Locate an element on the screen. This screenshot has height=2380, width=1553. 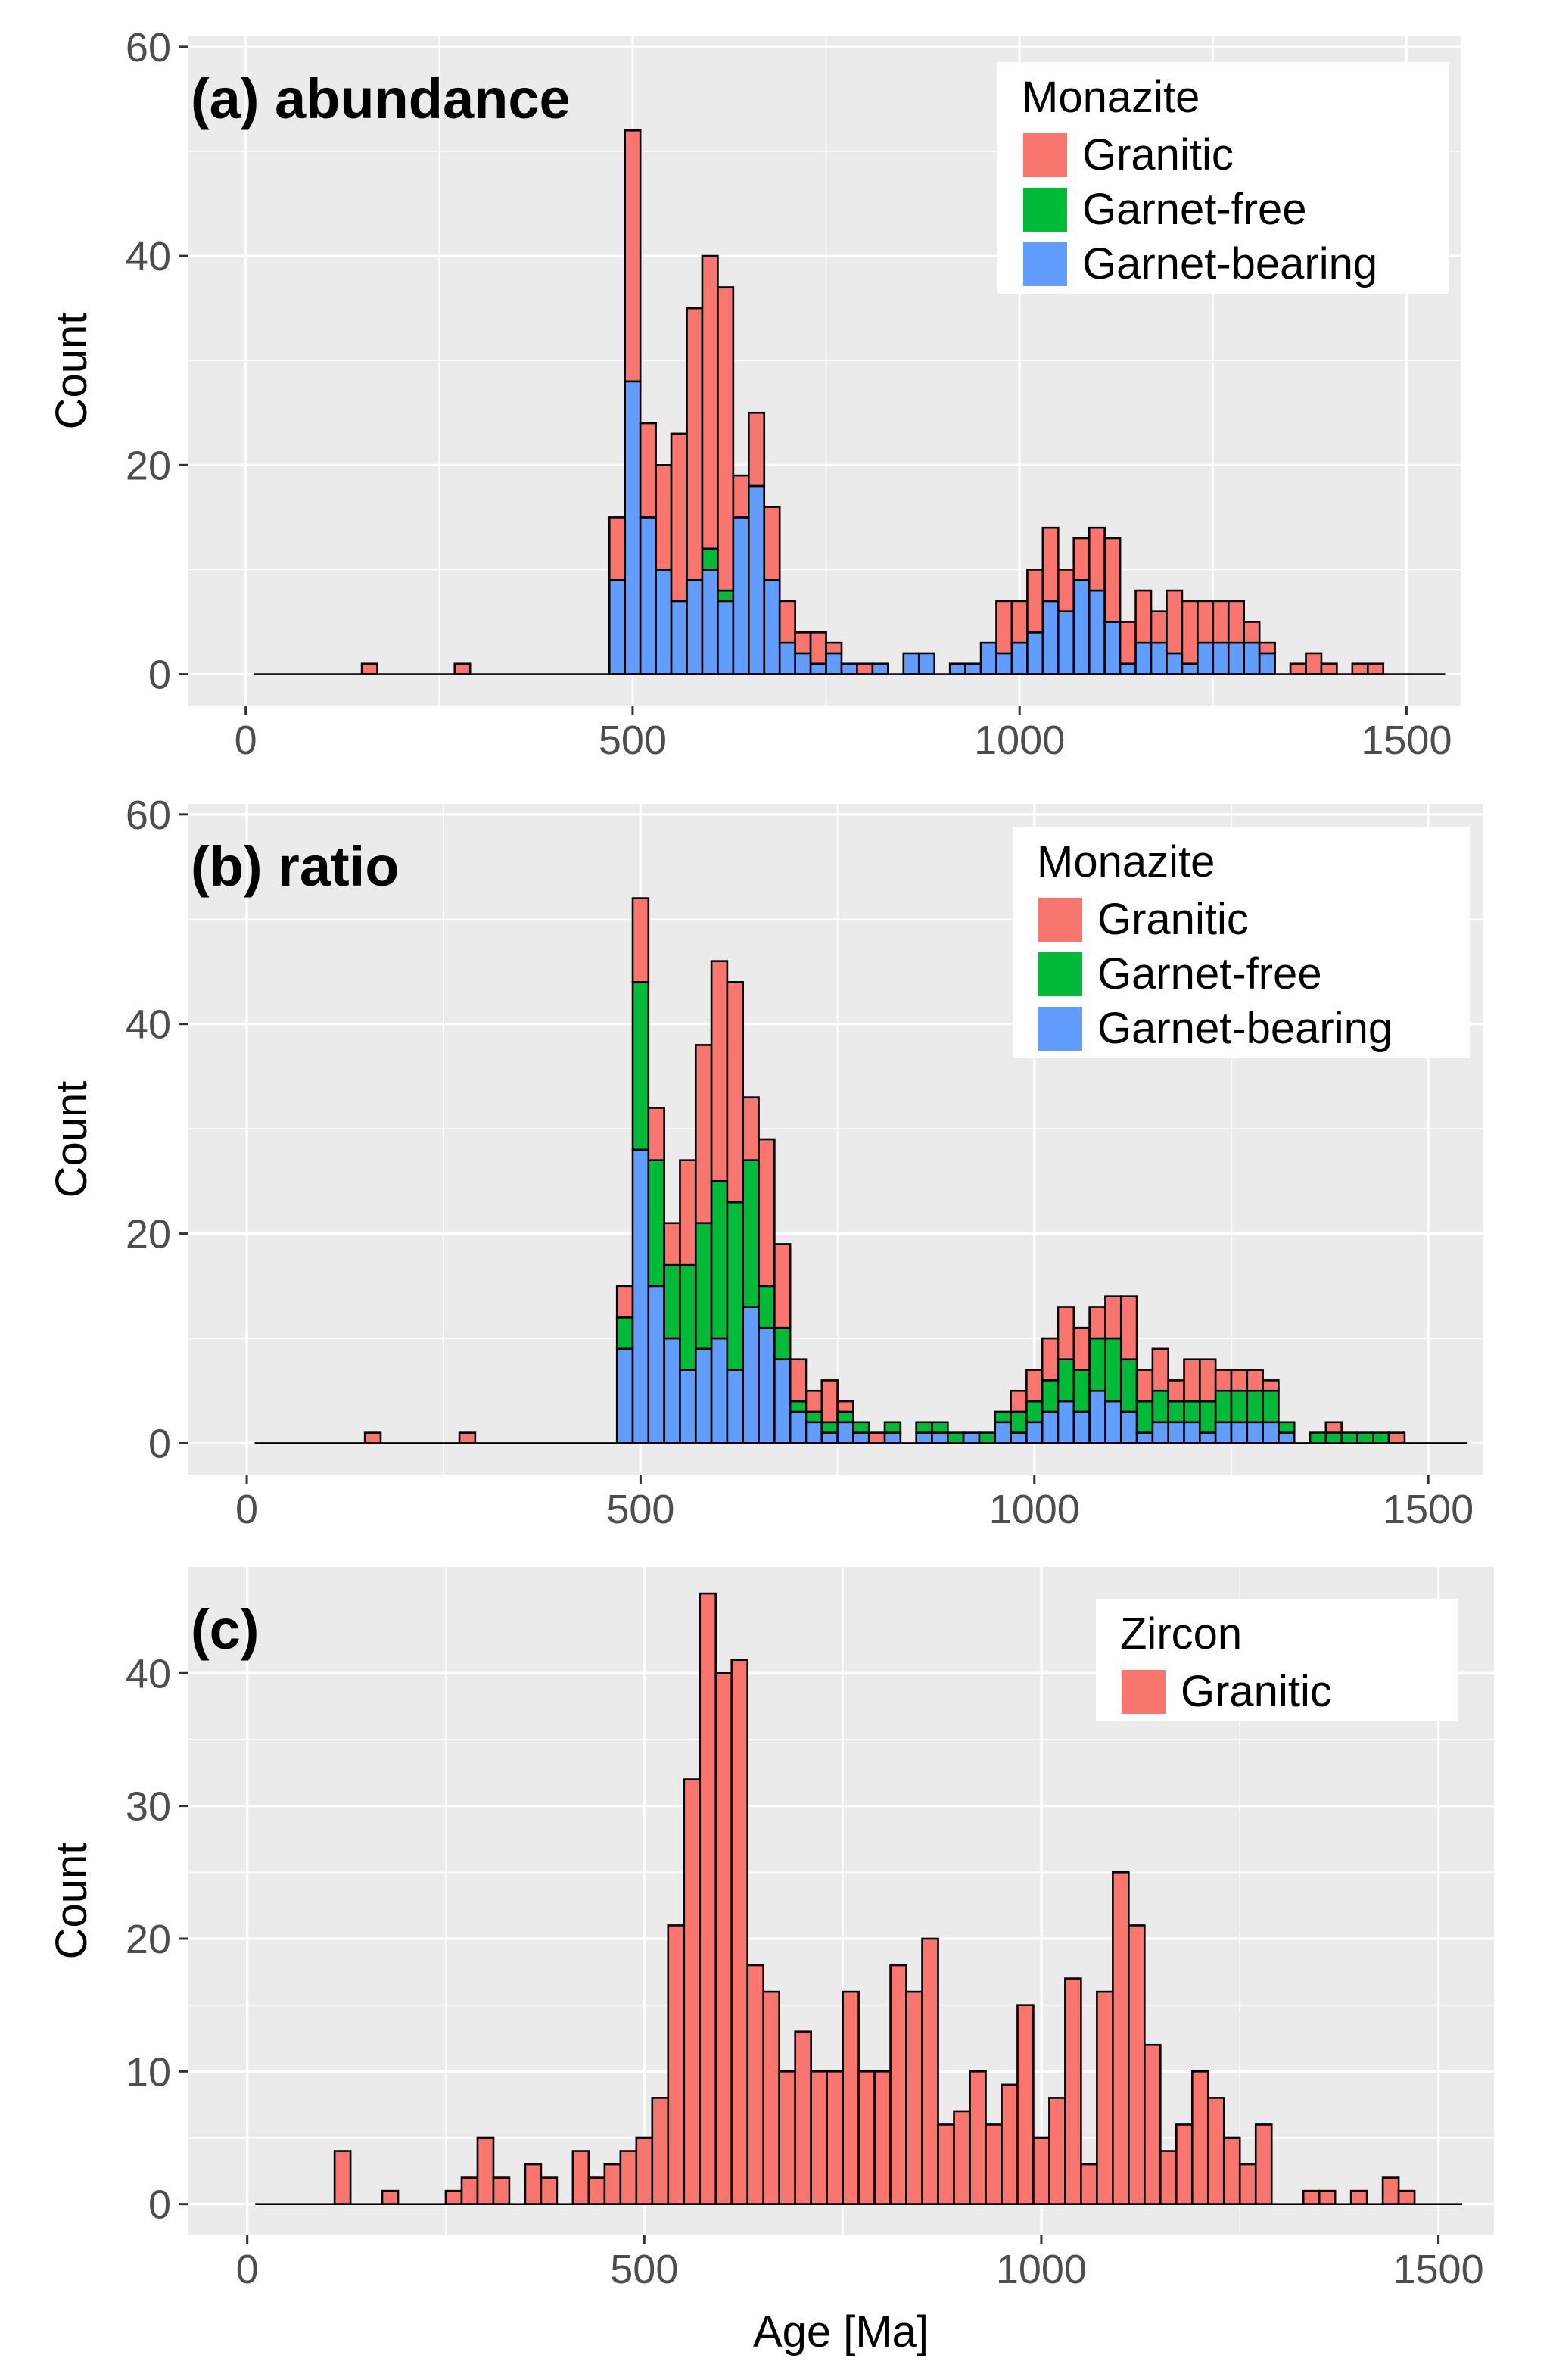
y-tick-label: 60 is located at coordinates (148, 47).